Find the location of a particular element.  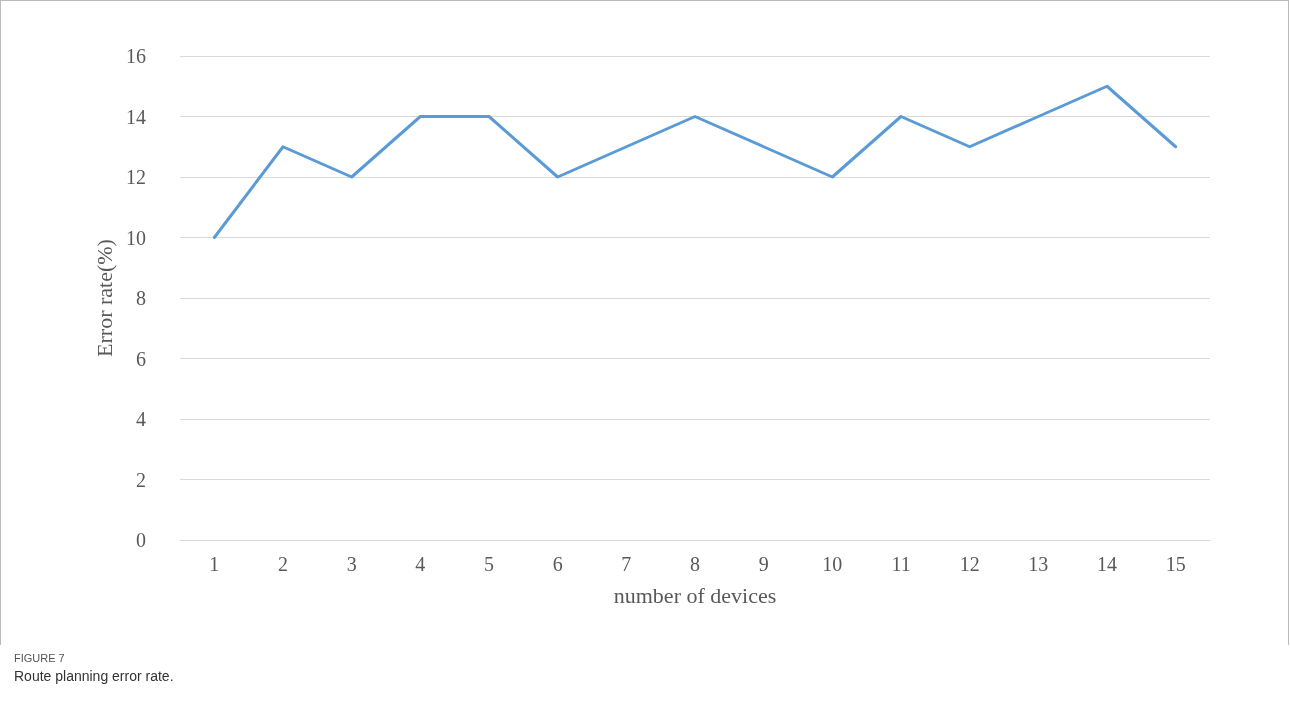

x-tick-label: 8 is located at coordinates (695, 564).